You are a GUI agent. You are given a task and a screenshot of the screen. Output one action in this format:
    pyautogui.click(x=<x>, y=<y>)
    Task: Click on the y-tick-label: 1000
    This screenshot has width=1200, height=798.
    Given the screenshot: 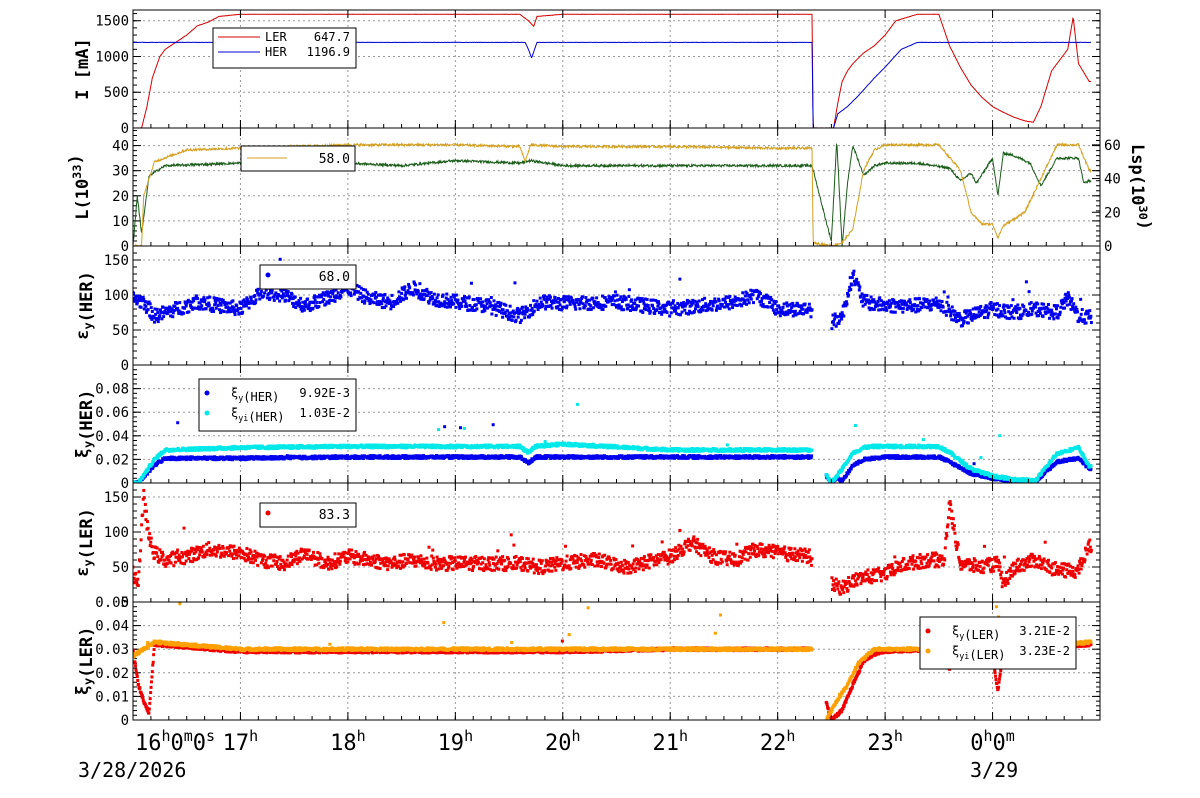 What is the action you would take?
    pyautogui.click(x=112, y=57)
    